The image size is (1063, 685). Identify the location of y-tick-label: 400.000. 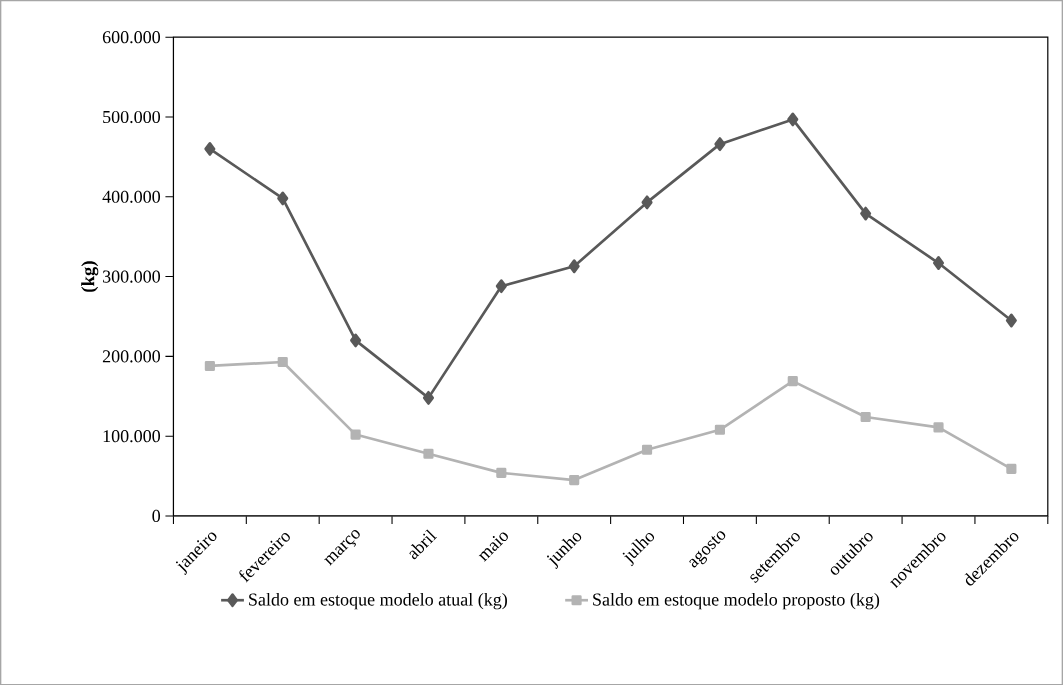
(131, 196).